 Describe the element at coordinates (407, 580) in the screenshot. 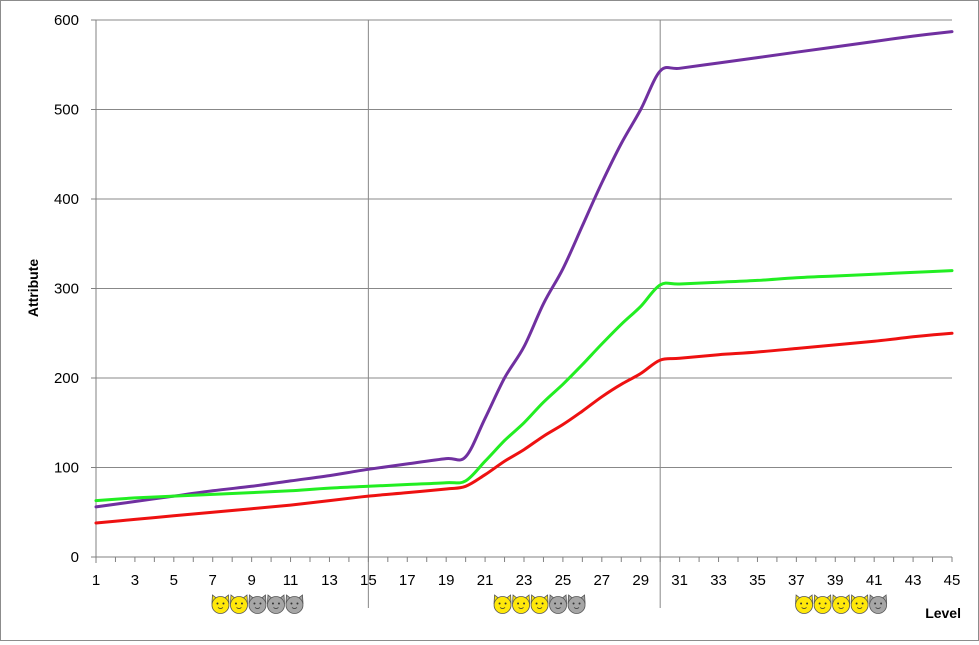

I see `x-tick-label: 17` at that location.